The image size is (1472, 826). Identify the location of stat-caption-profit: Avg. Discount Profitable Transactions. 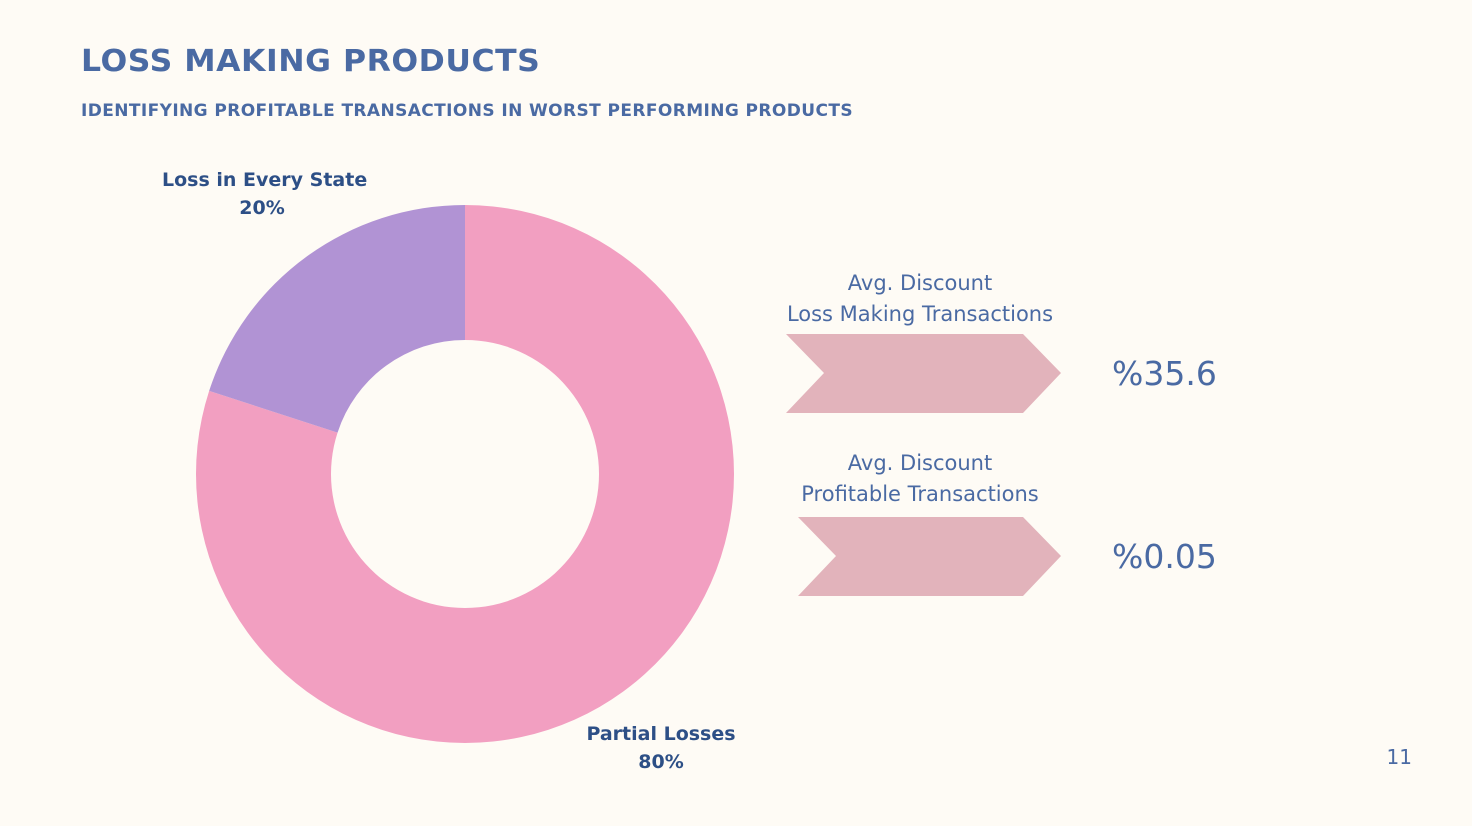
(920, 479).